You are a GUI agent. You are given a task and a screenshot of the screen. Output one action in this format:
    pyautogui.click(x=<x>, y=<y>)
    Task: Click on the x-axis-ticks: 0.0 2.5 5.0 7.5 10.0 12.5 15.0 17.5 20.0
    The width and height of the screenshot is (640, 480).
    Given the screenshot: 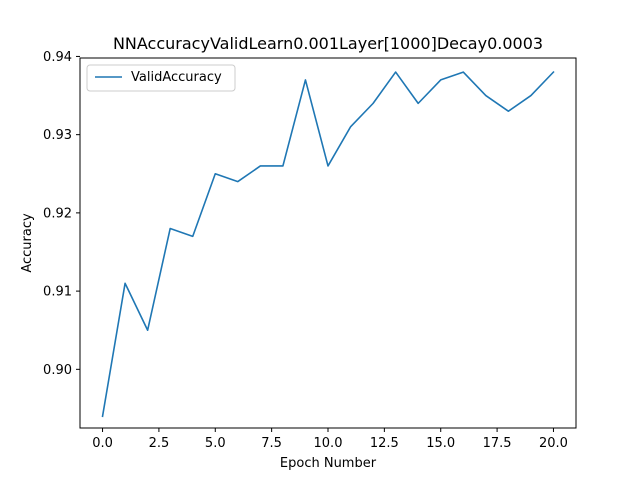 What is the action you would take?
    pyautogui.click(x=330, y=439)
    